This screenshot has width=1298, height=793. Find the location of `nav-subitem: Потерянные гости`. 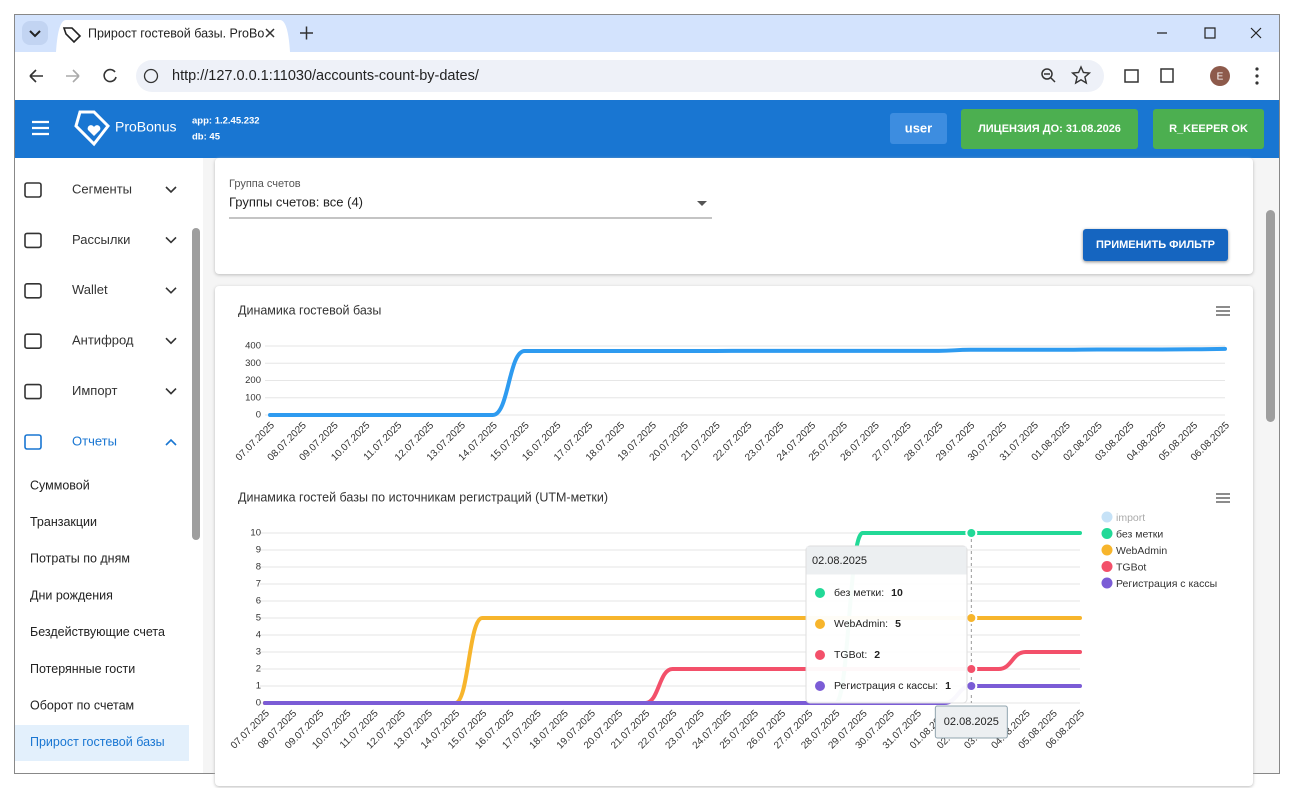

nav-subitem: Потерянные гости is located at coordinates (82, 669).